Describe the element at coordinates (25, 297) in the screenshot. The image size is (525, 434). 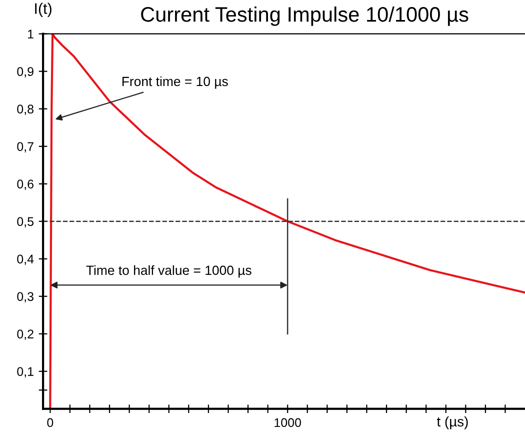
I see `y-tick-label: 0,3` at that location.